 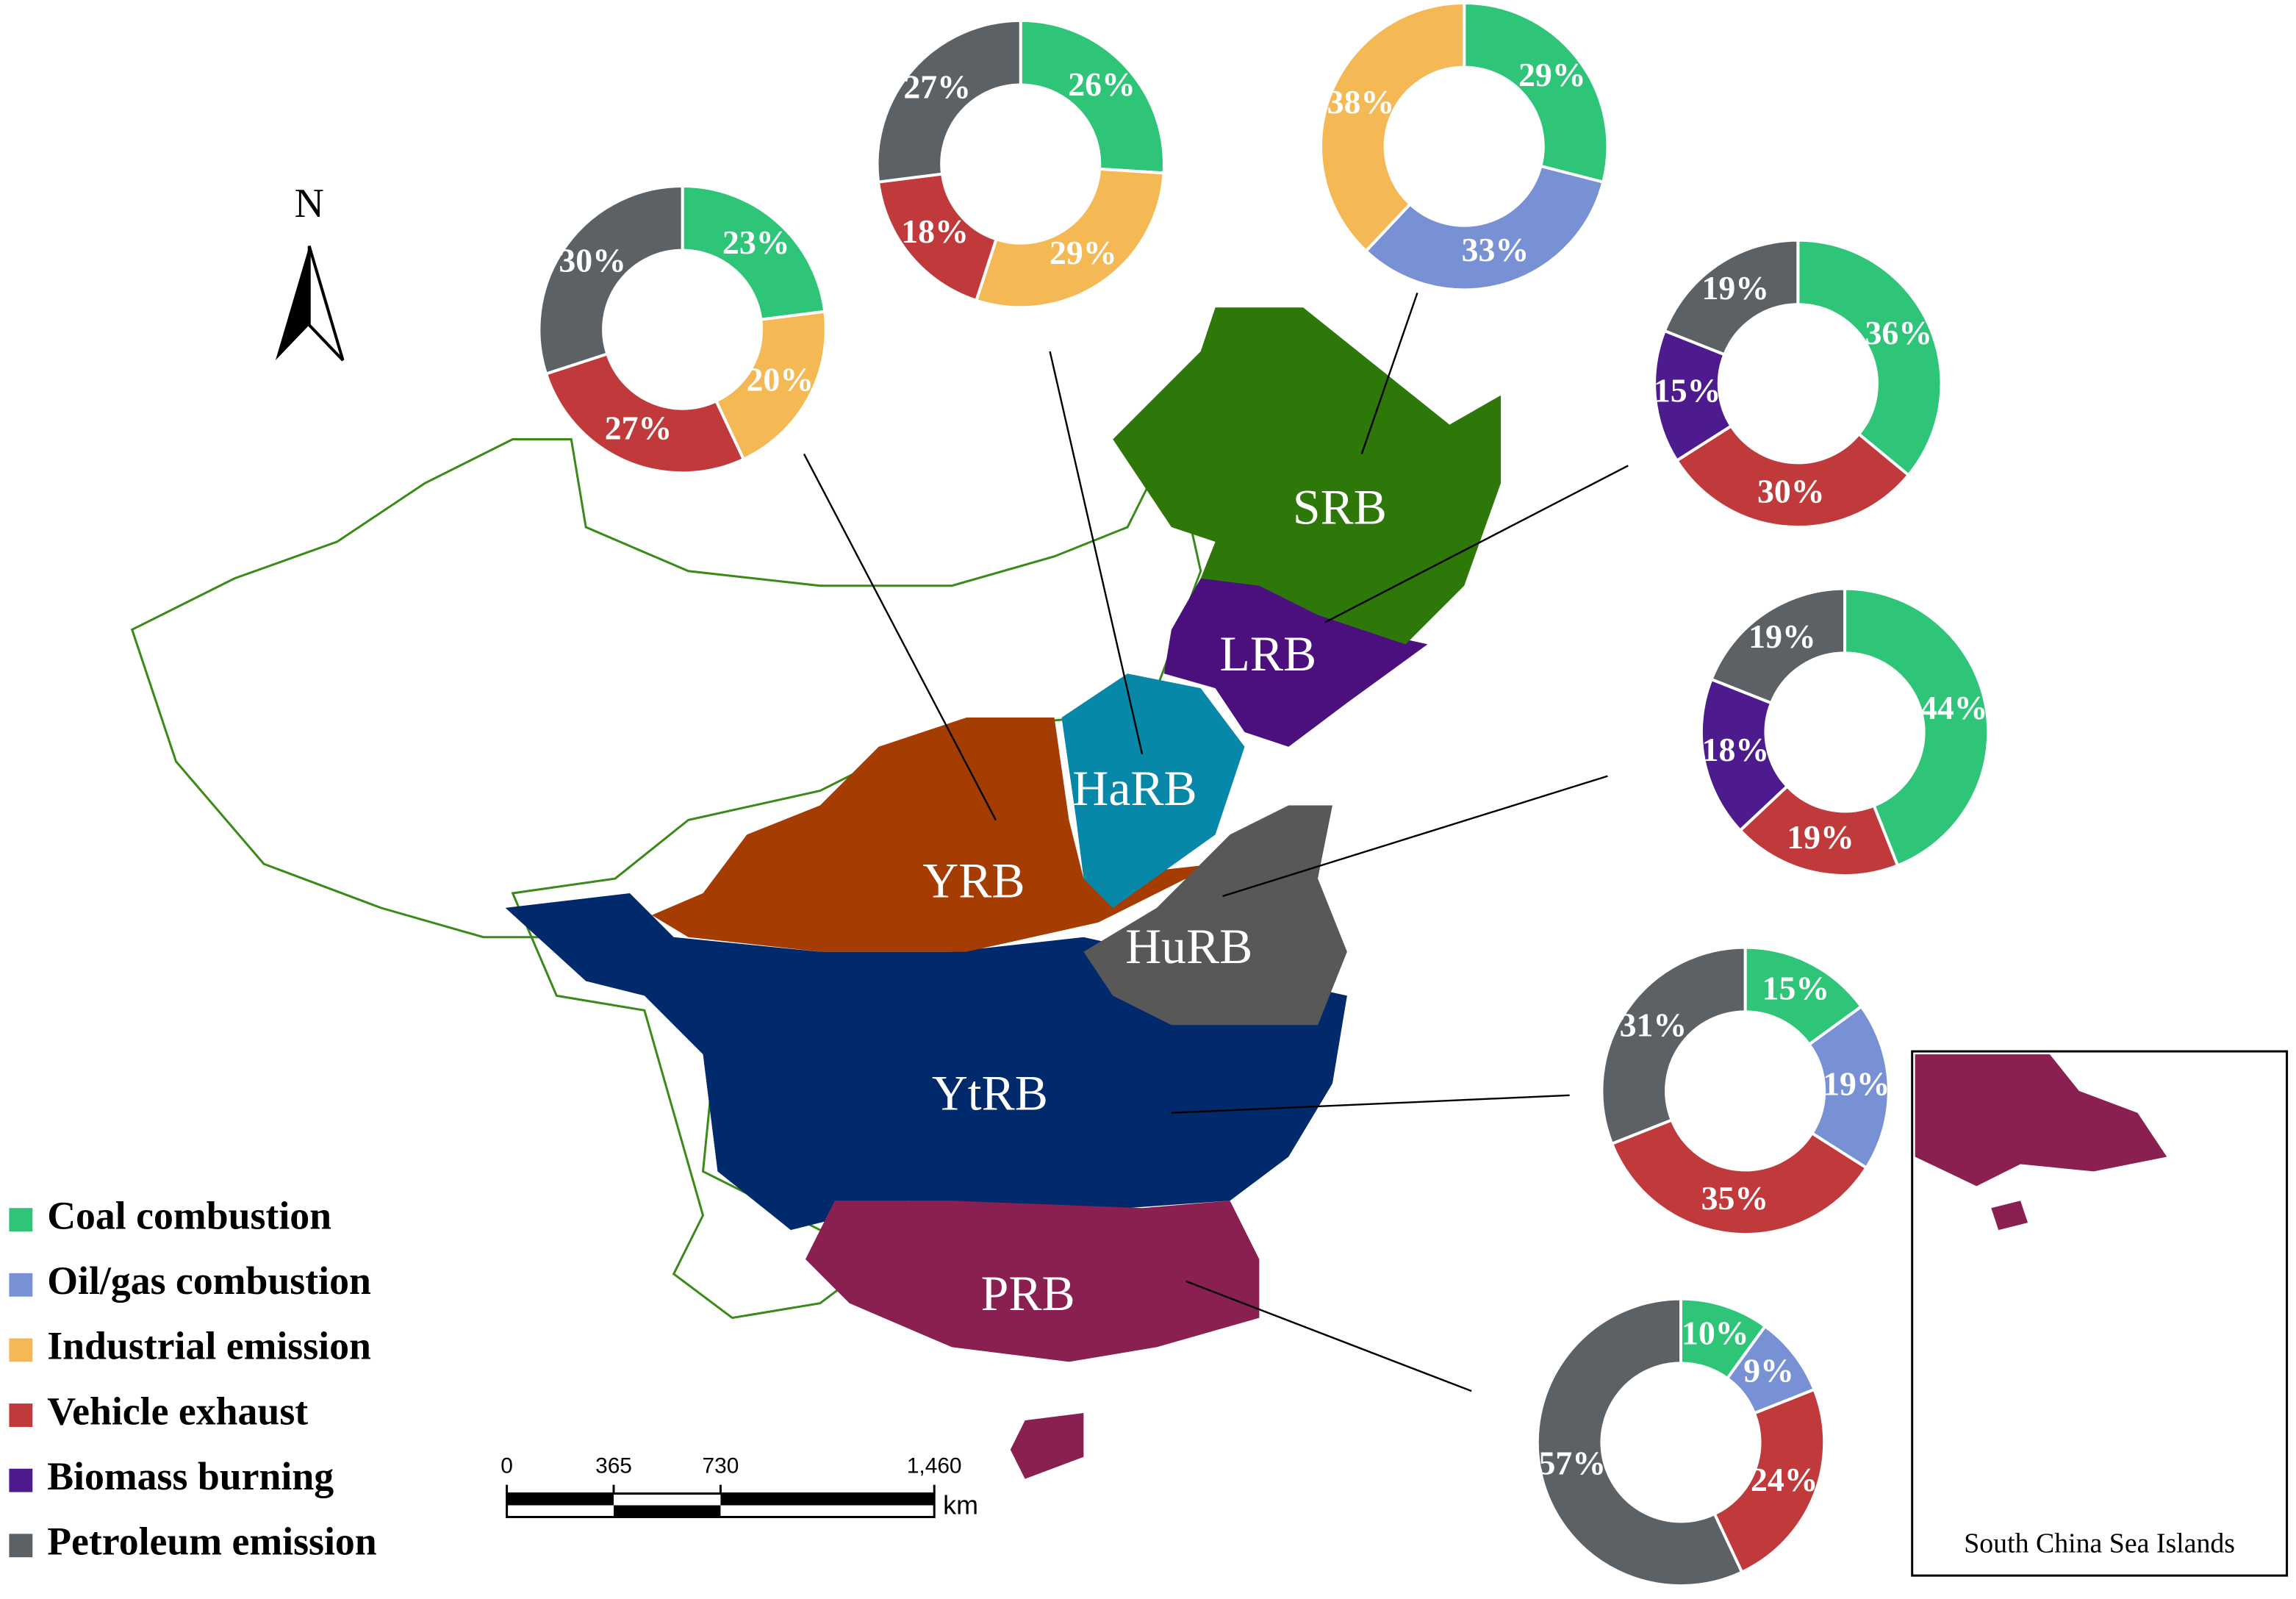 I want to click on scale-tick-label: 1,460, so click(x=934, y=1466).